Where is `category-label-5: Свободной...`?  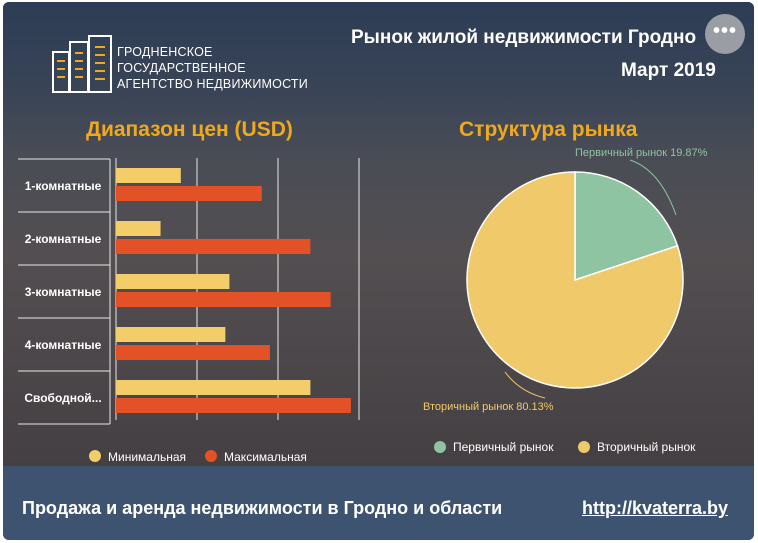
category-label-5: Свободной... is located at coordinates (63, 398).